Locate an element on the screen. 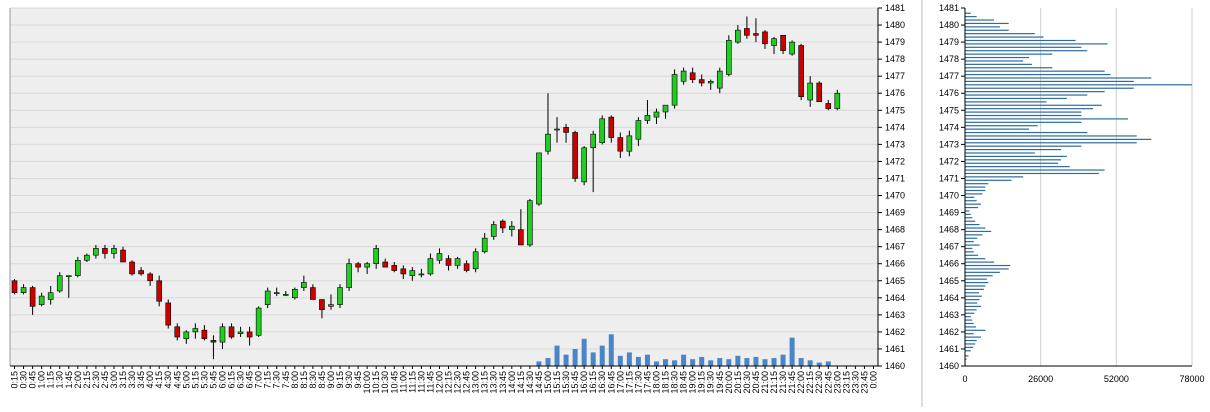 The image size is (1210, 412). profile-x-tick-label: 78000 is located at coordinates (1191, 379).